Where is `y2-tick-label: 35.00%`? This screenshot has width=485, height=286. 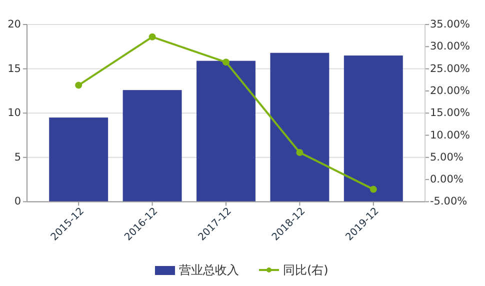
y2-tick-label: 35.00% is located at coordinates (450, 24).